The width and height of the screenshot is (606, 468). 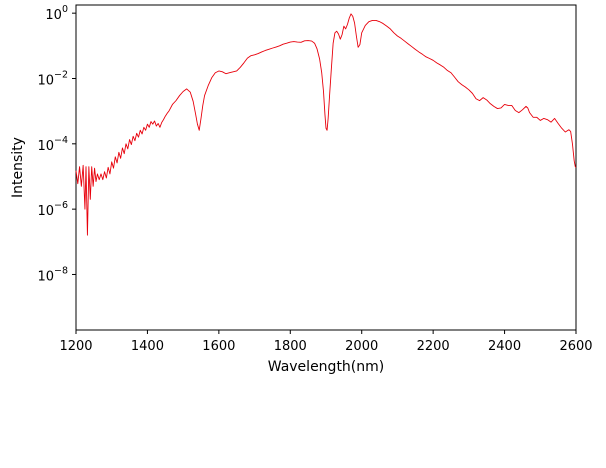 I want to click on x-axis: 1200 1400 1600 1800 2000 2200 2400 2600, so click(x=326, y=342).